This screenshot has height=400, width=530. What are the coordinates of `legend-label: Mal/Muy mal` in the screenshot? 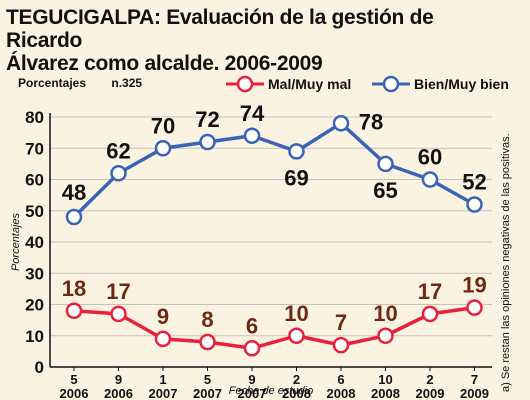 It's located at (309, 84).